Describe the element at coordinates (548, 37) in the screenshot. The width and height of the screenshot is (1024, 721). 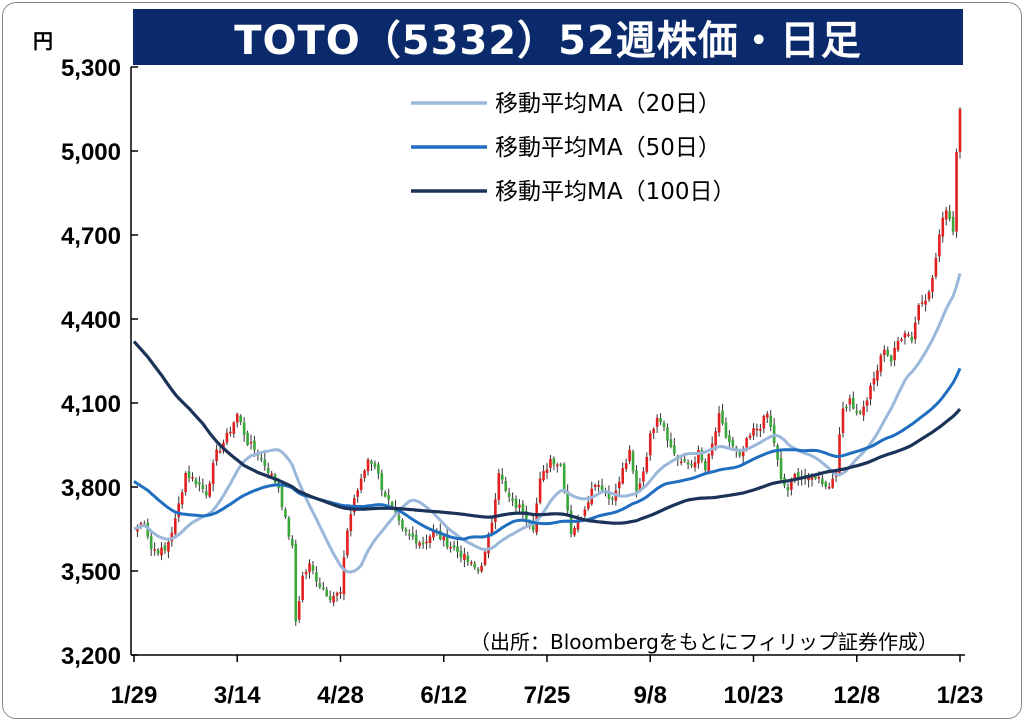
I see `chart-title: TOTO（5332）52週株価・日足` at that location.